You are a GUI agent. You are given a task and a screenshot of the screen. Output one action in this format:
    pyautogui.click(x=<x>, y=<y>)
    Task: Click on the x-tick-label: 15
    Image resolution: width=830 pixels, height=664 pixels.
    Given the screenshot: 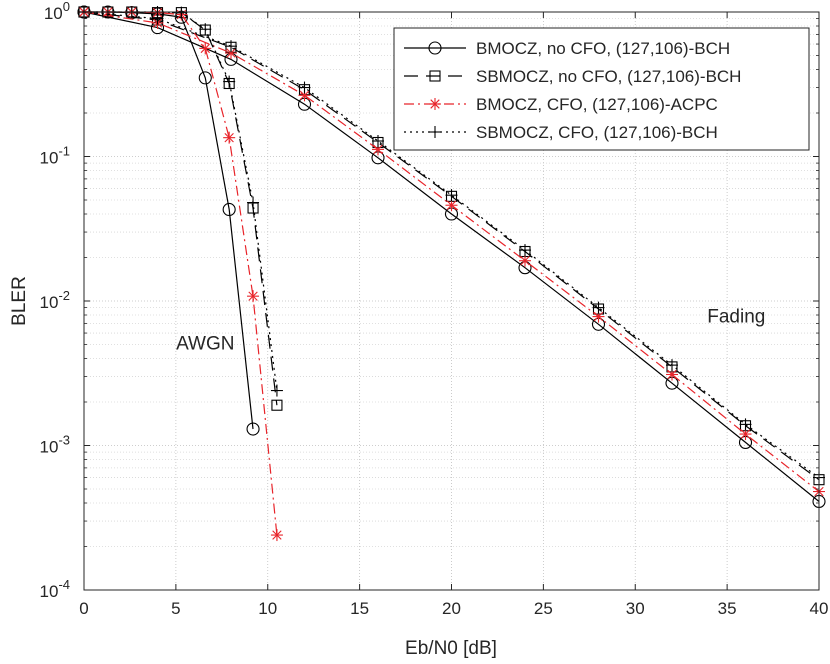 What is the action you would take?
    pyautogui.click(x=359, y=608)
    